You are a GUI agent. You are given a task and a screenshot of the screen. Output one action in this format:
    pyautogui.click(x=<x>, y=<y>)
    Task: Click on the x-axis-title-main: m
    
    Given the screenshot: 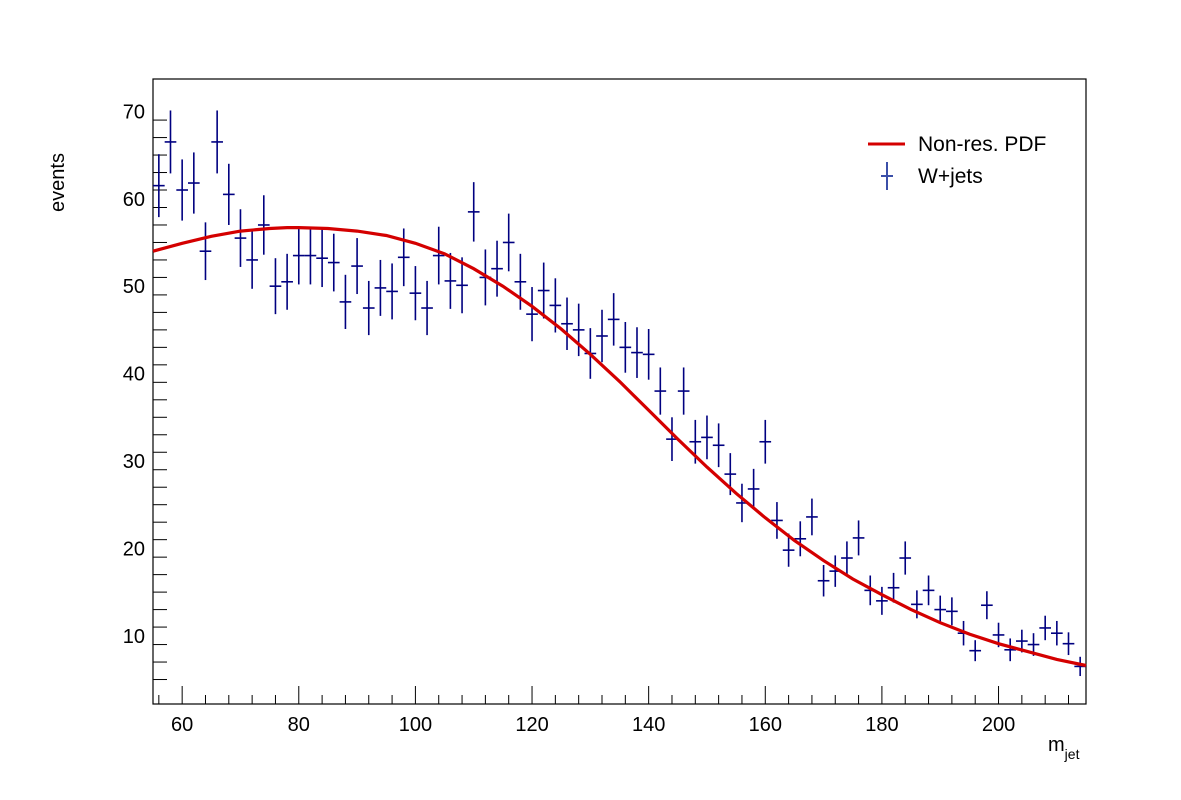 What is the action you would take?
    pyautogui.click(x=1056, y=745)
    